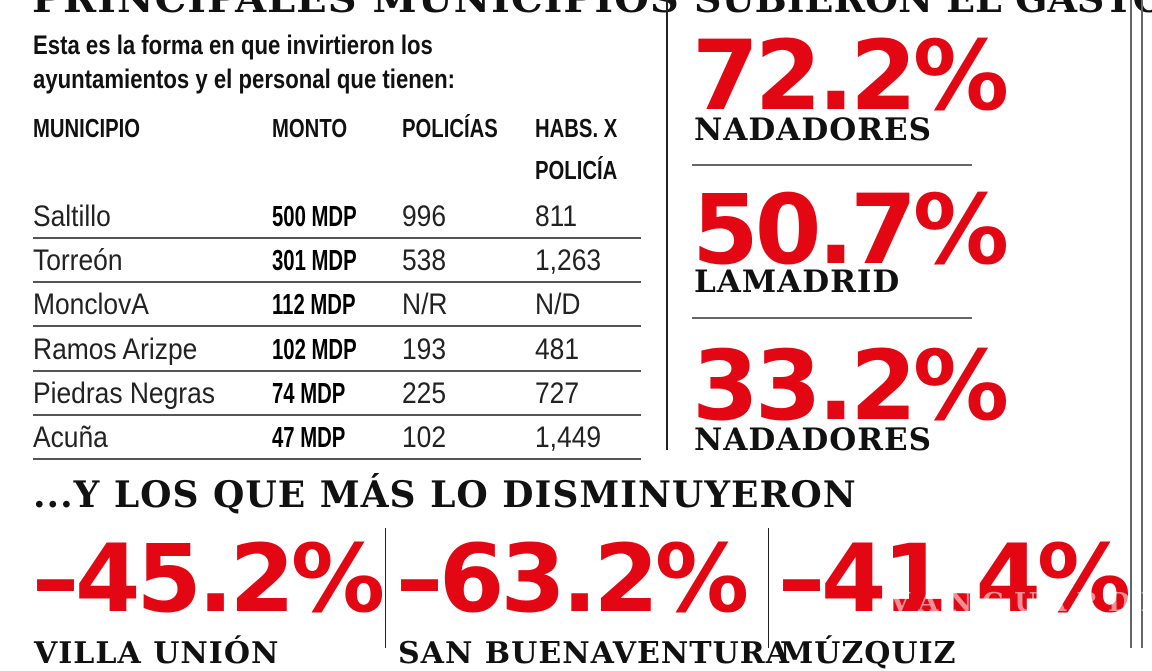 Image resolution: width=1152 pixels, height=671 pixels. Describe the element at coordinates (954, 579) in the screenshot. I see `decrease-pct-3: –41.4%` at that location.